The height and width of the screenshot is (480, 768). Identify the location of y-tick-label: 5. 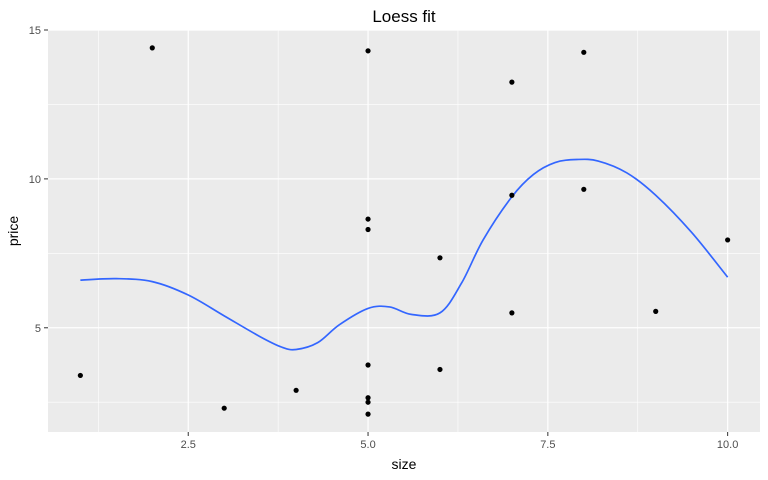
(38, 329).